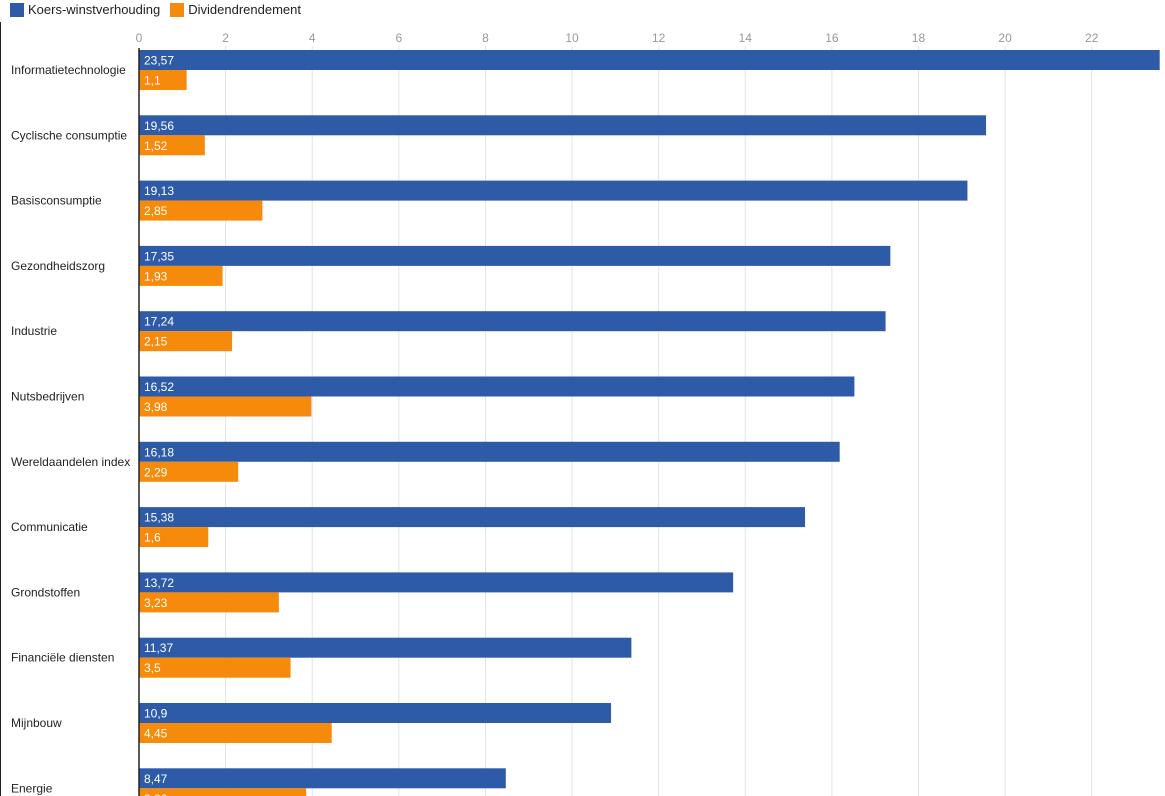 This screenshot has width=1165, height=796. Describe the element at coordinates (62, 658) in the screenshot. I see `category-label: Financiële diensten` at that location.